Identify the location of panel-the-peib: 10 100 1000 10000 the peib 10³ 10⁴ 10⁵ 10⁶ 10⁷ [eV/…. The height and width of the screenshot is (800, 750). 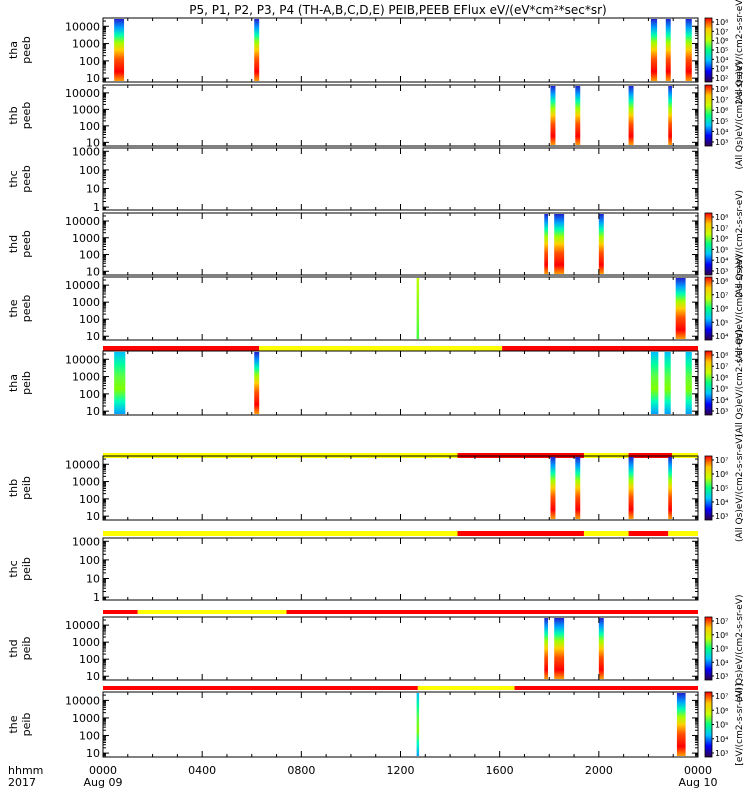
(376, 724).